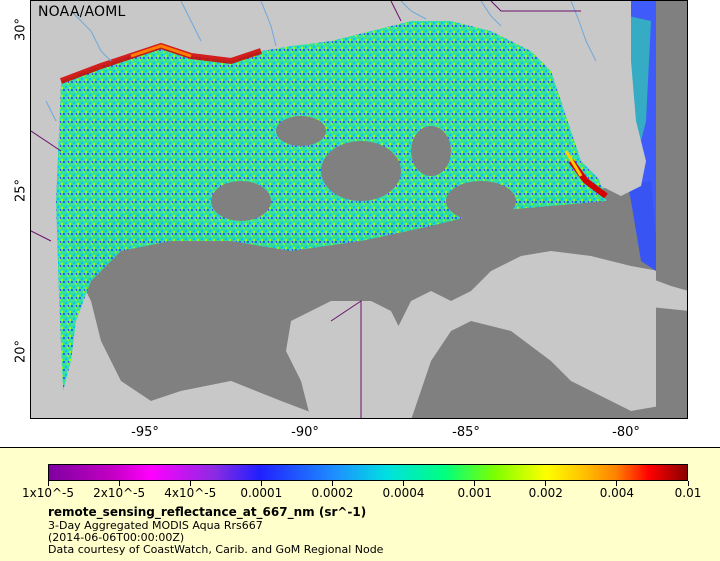  What do you see at coordinates (21, 29) in the screenshot?
I see `lat-label-30: 30°` at bounding box center [21, 29].